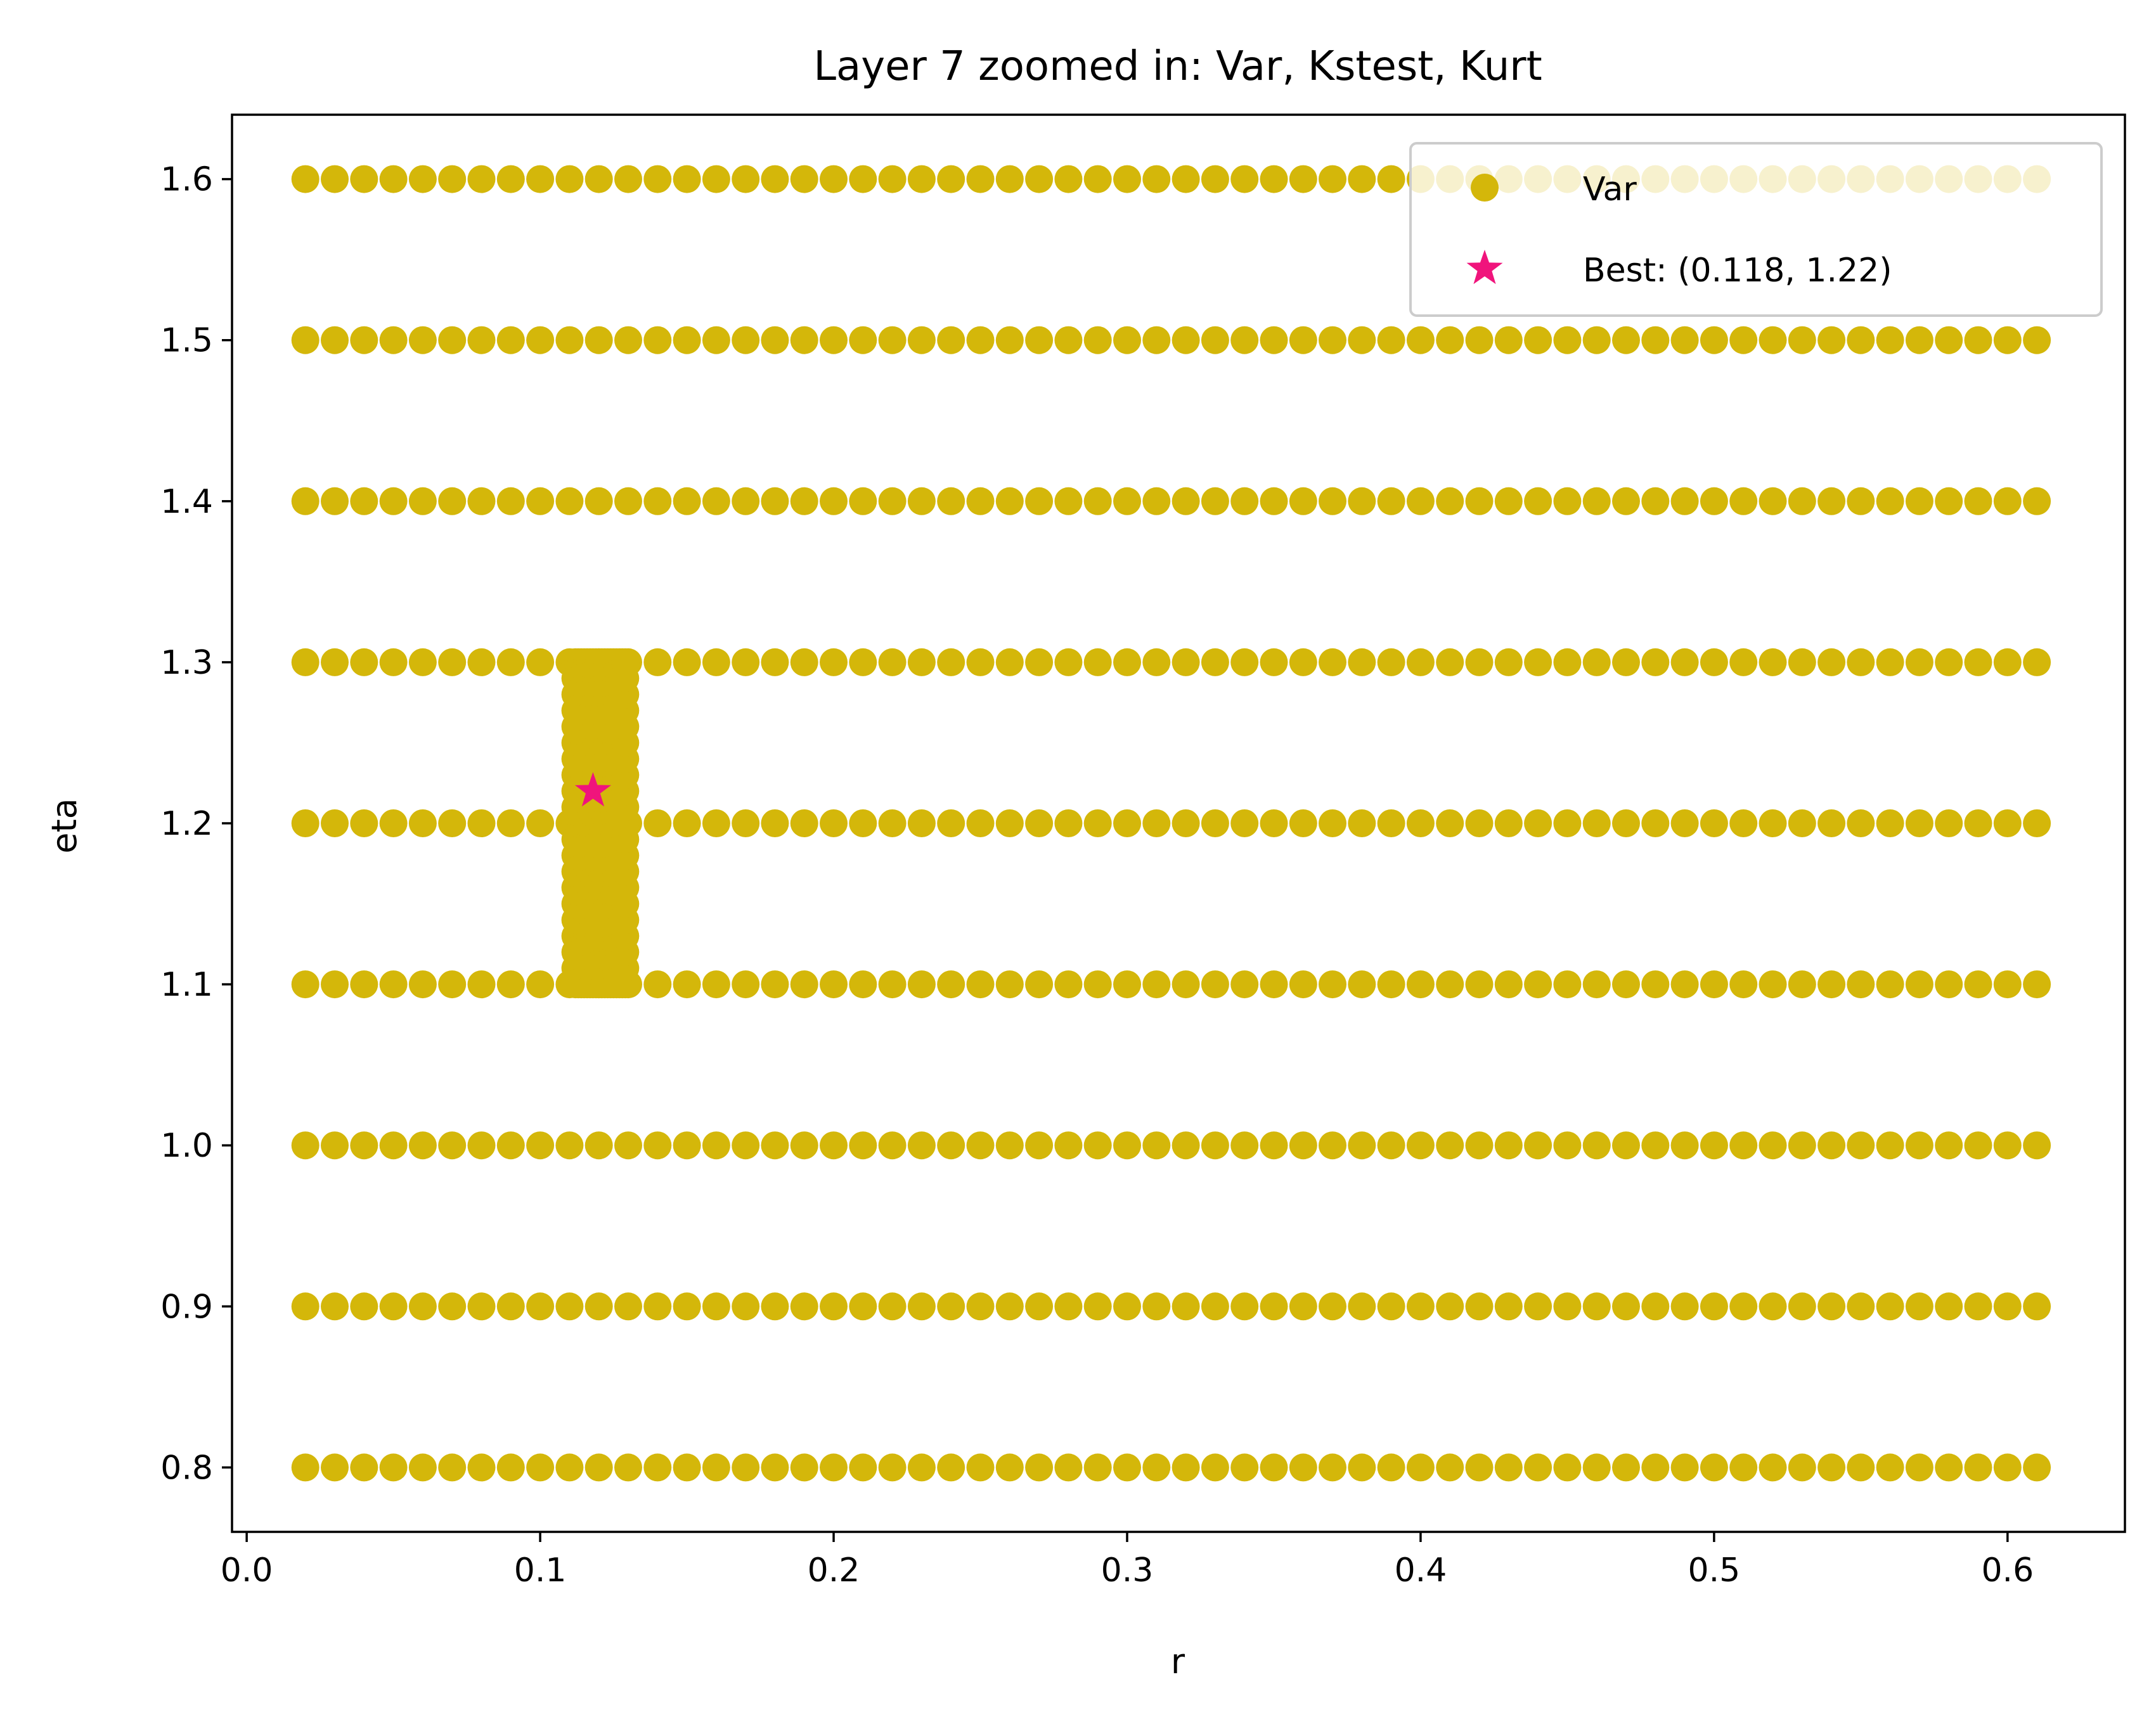 The width and height of the screenshot is (2156, 1722). Describe the element at coordinates (1178, 1661) in the screenshot. I see `x-axis-label: r` at that location.